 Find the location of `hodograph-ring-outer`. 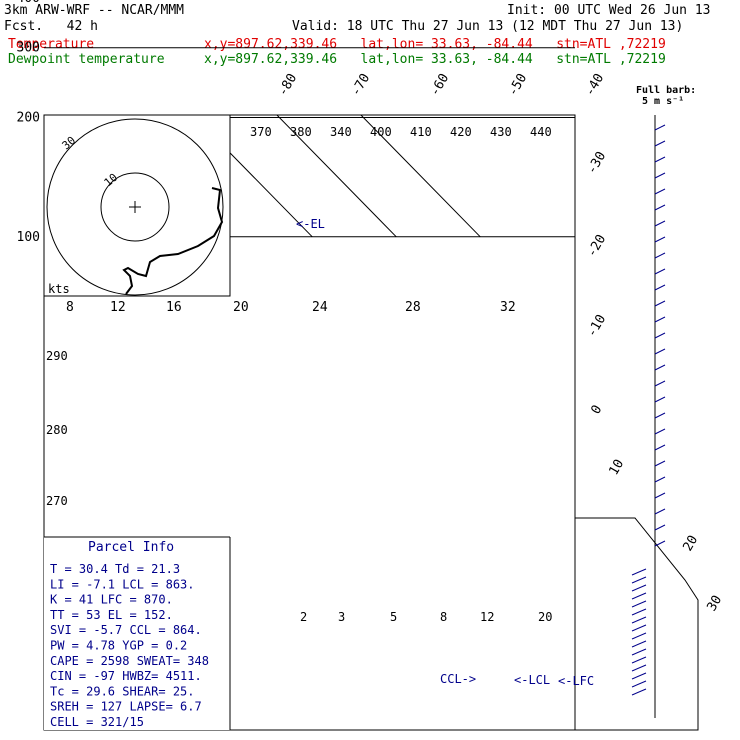

hodograph-ring-outer is located at coordinates (135, 207).